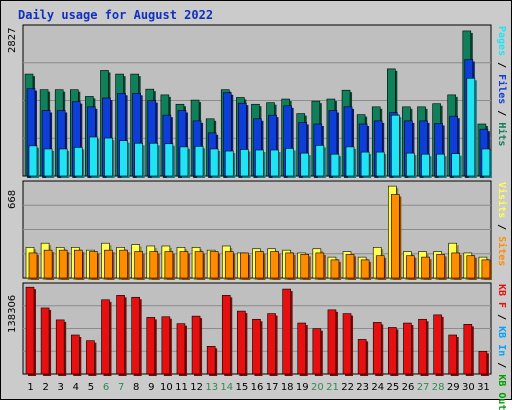 Image resolution: width=512 pixels, height=410 pixels. I want to click on legend-entry: Hits, so click(501, 134).